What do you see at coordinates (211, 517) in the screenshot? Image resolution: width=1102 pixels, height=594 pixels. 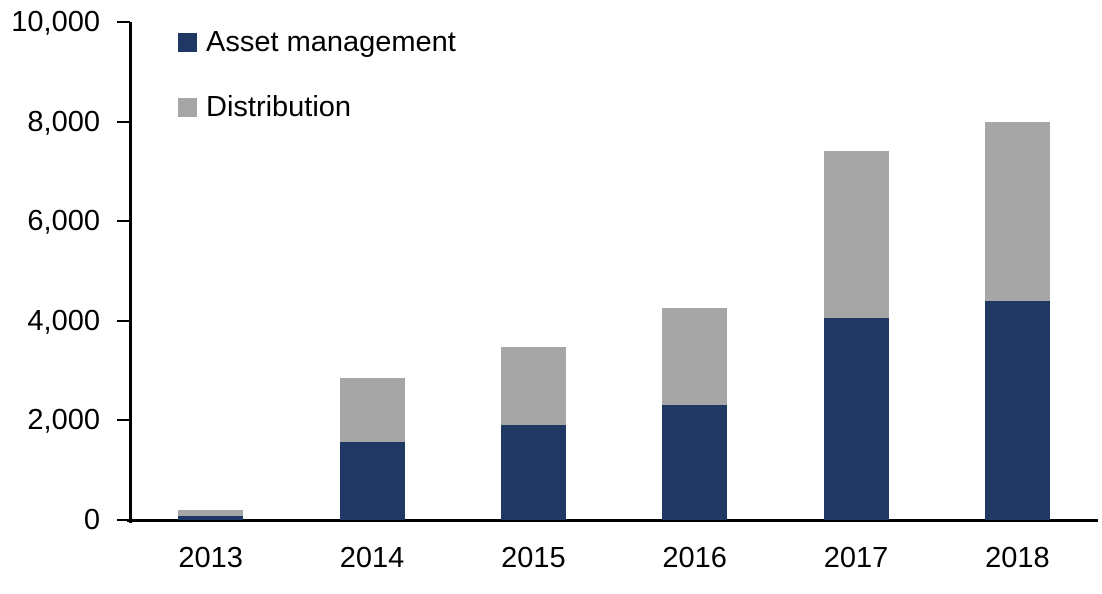 I see `bar-2013-asset-management` at bounding box center [211, 517].